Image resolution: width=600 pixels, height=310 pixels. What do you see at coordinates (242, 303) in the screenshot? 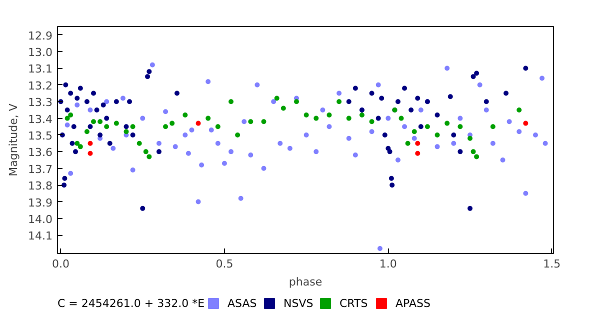
I see `legend-label: ASAS` at bounding box center [242, 303].